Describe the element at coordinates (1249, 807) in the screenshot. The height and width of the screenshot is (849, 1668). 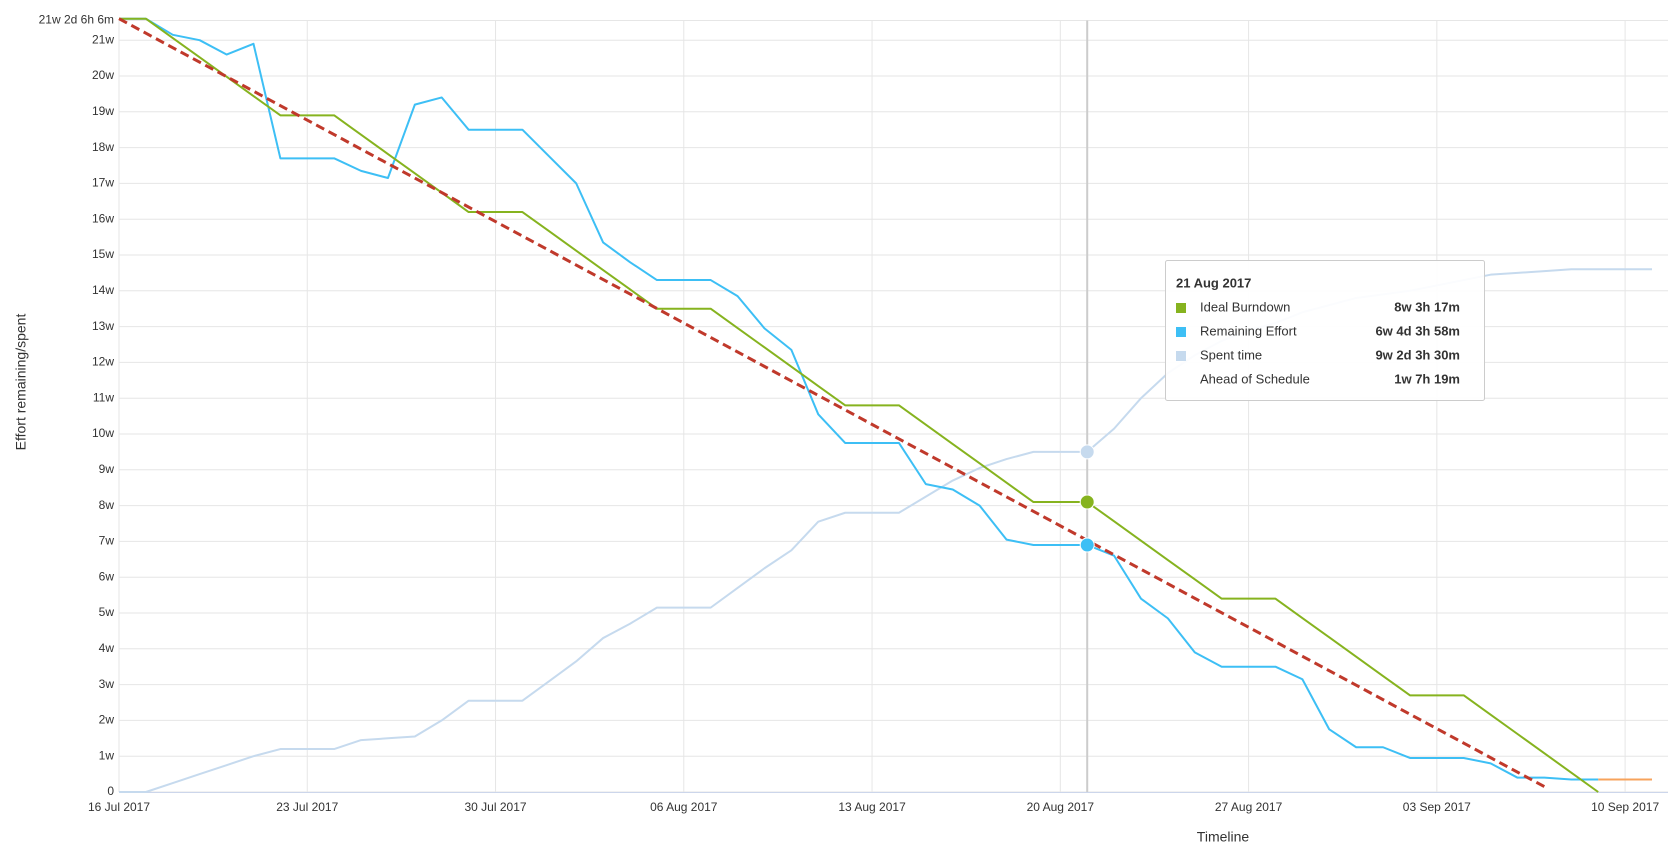
I see `x-tick-label: 27 Aug 2017` at that location.